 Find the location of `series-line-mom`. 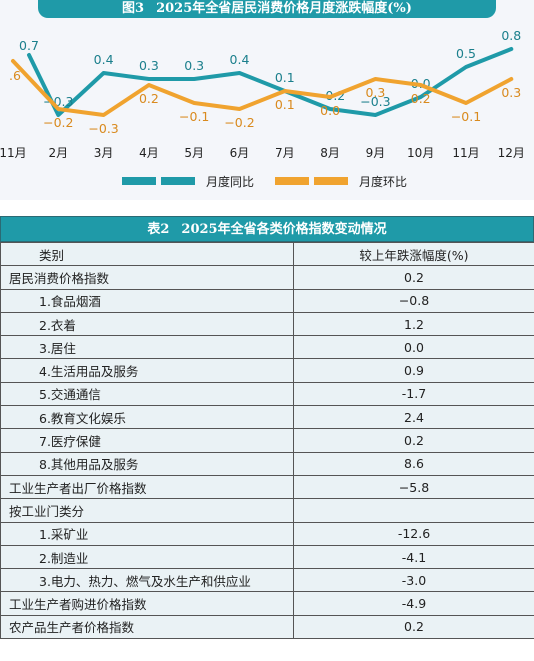

series-line-mom is located at coordinates (262, 88).